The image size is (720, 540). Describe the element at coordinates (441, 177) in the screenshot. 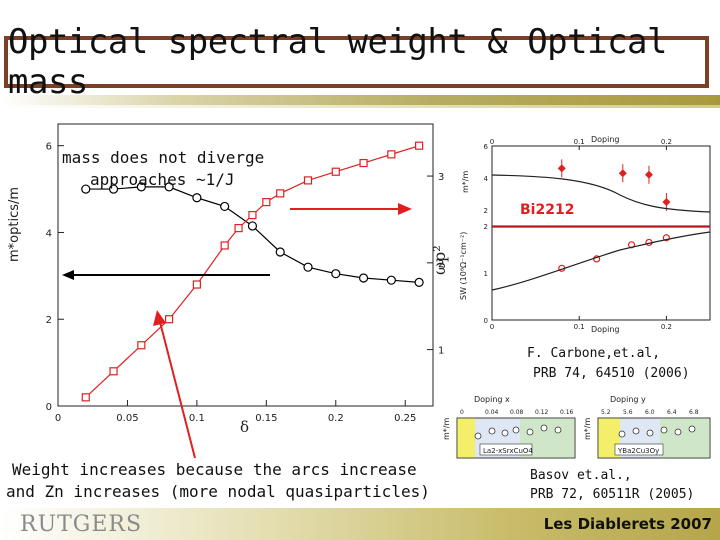

I see `main-ytick-right-label: 3` at that location.